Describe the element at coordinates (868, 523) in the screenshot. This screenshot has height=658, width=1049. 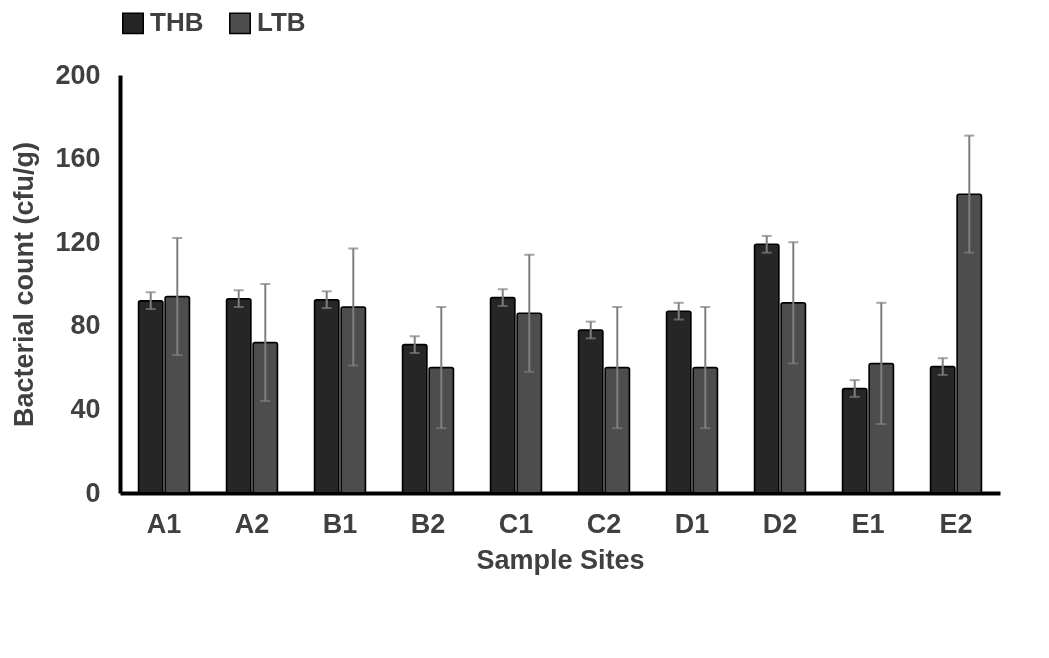
I see `x-tick-label: E1` at that location.